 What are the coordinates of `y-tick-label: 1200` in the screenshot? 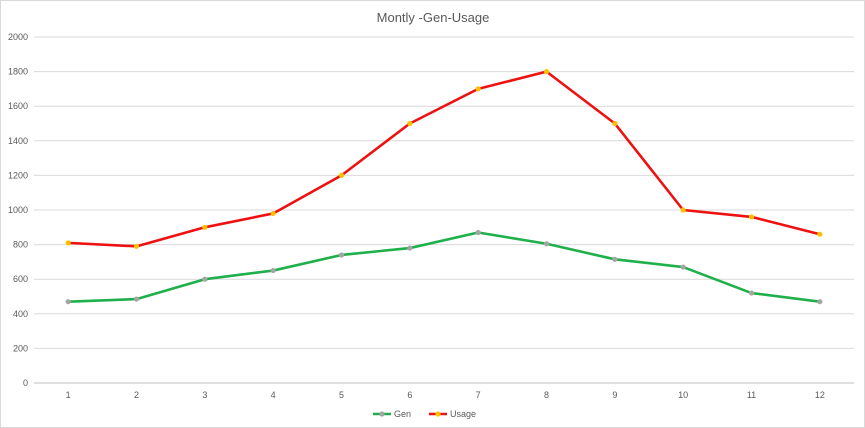 It's located at (18, 175).